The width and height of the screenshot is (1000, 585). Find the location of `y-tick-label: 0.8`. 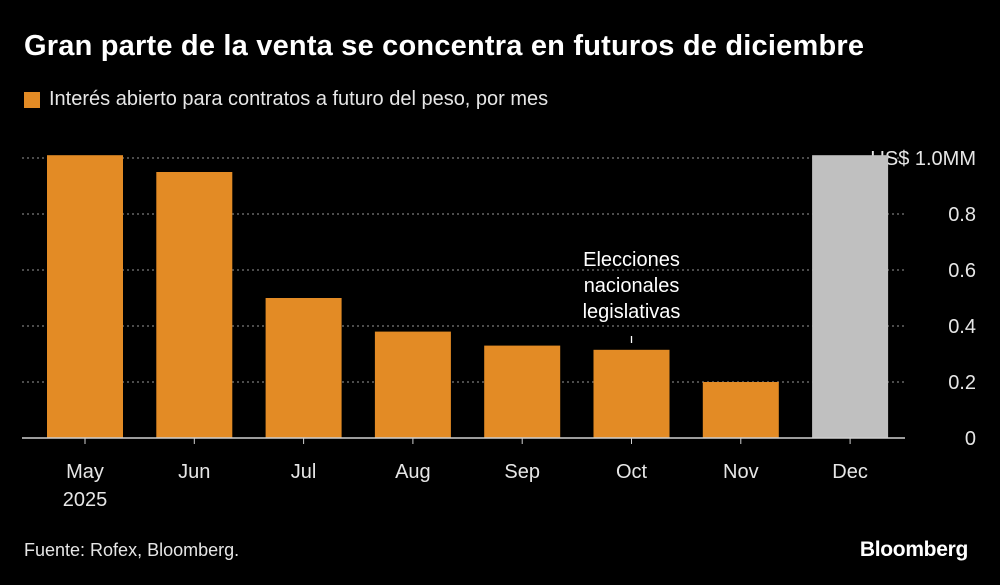

y-tick-label: 0.8 is located at coordinates (962, 215).